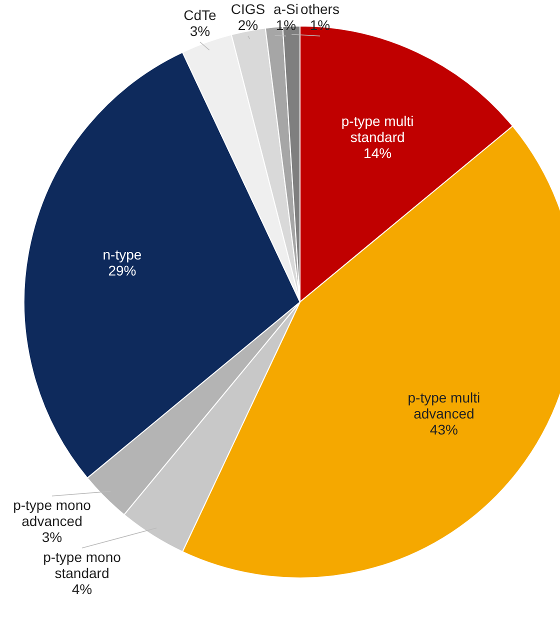 This screenshot has width=560, height=629. What do you see at coordinates (122, 270) in the screenshot?
I see `data-label: 29%` at bounding box center [122, 270].